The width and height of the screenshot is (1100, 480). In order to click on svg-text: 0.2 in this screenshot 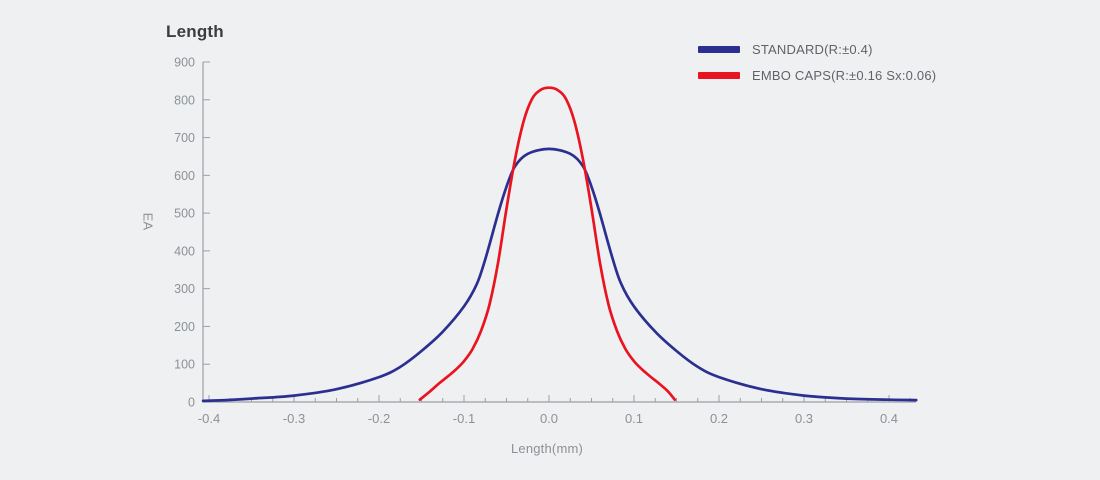, I will do `click(719, 418)`.